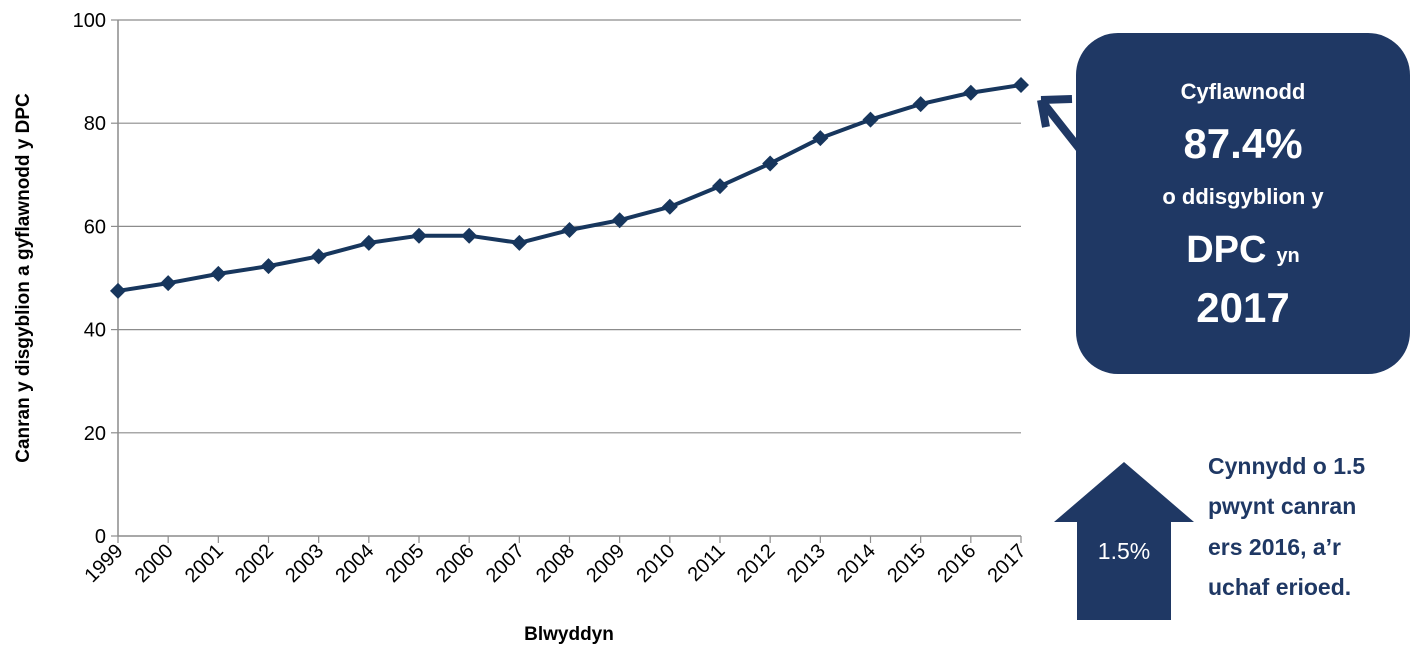  I want to click on callout-arrow, so click(1061, 125).